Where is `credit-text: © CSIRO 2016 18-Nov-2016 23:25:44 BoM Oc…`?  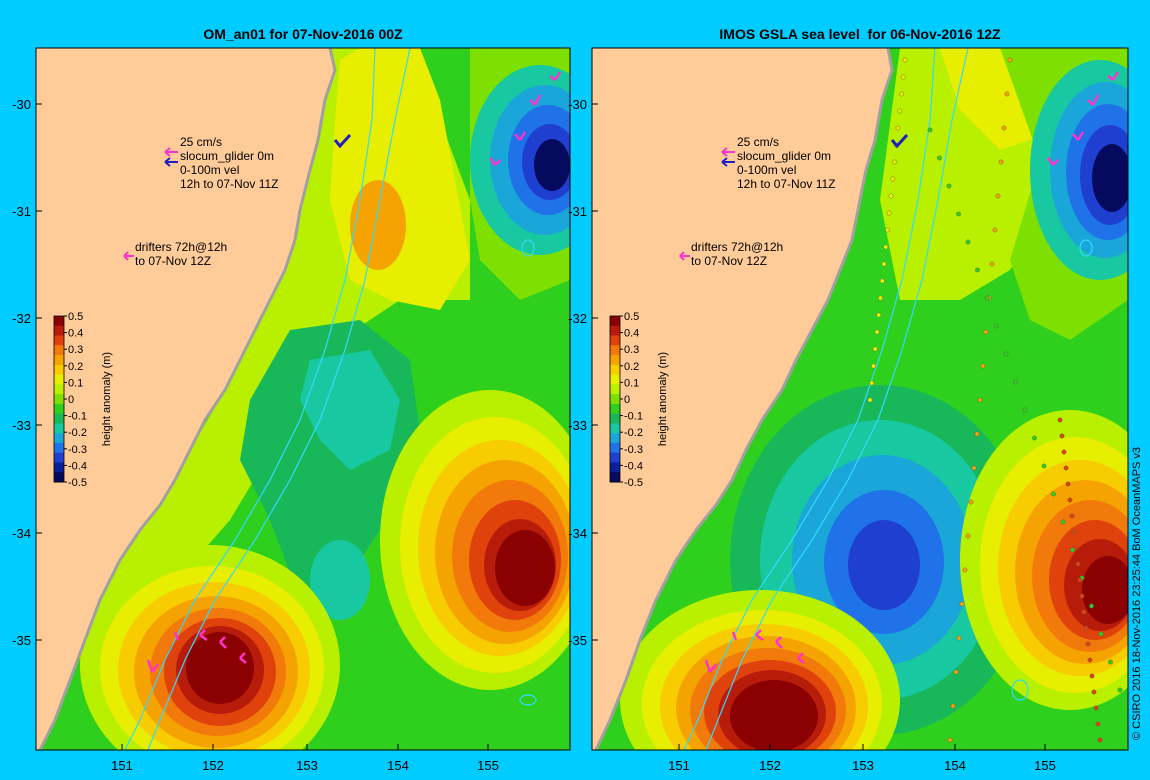
credit-text: © CSIRO 2016 18-Nov-2016 23:25:44 BoM Oc… is located at coordinates (1137, 593).